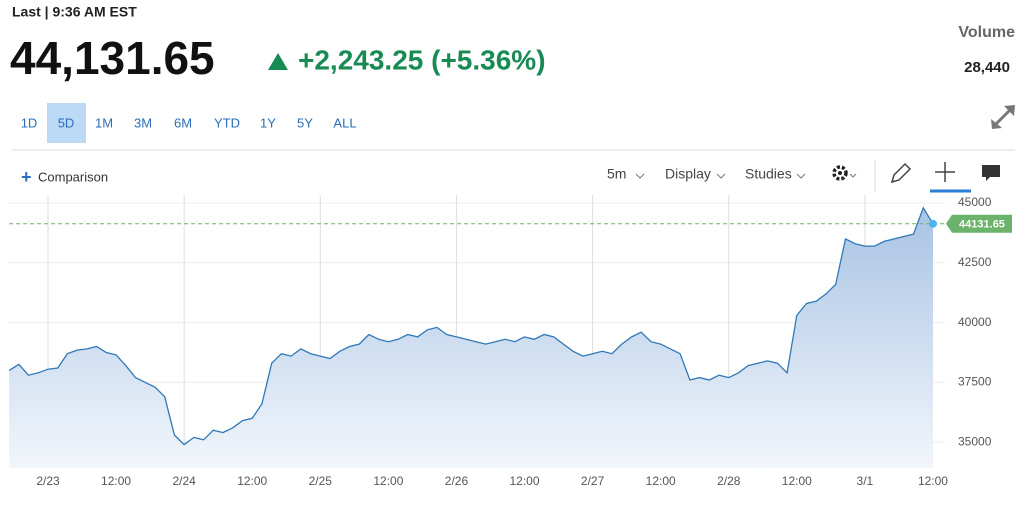 This screenshot has width=1024, height=514. Describe the element at coordinates (344, 122) in the screenshot. I see `range-button: ALL` at that location.